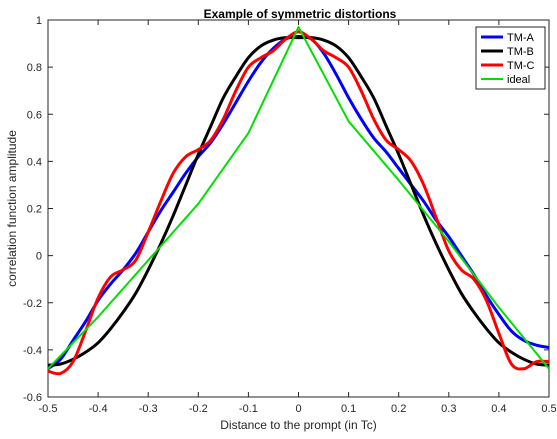 The image size is (557, 439). I want to click on x-tick-label: 0.2, so click(398, 409).